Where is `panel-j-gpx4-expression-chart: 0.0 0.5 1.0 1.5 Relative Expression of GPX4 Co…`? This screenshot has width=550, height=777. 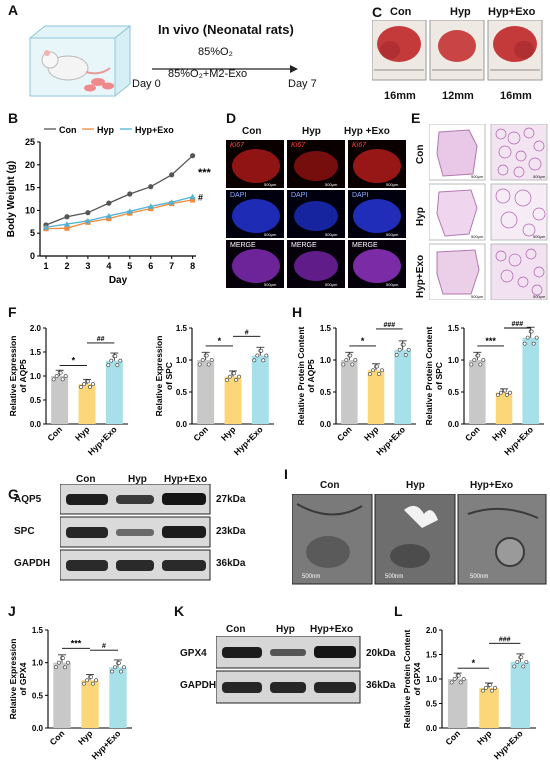 panel-j-gpx4-expression-chart: 0.0 0.5 1.0 1.5 Relative Expression of GPX4 Co… is located at coordinates (70, 693).